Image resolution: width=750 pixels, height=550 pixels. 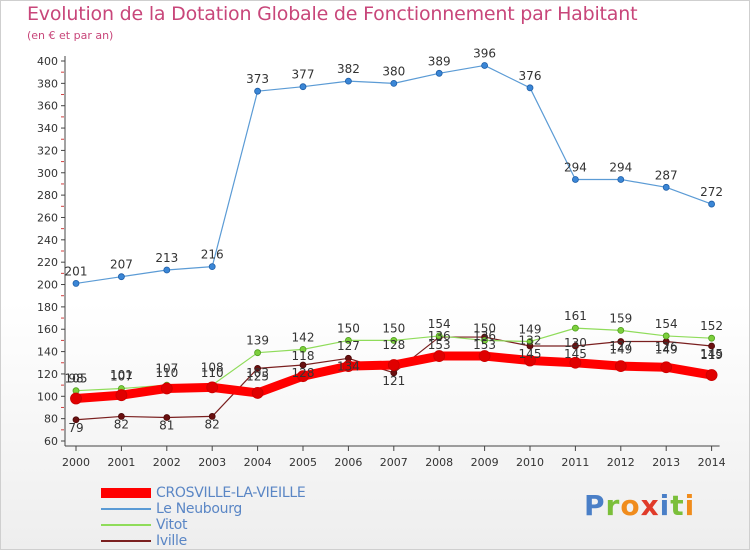 What do you see at coordinates (621, 462) in the screenshot?
I see `x-tick-label: 2012` at bounding box center [621, 462].